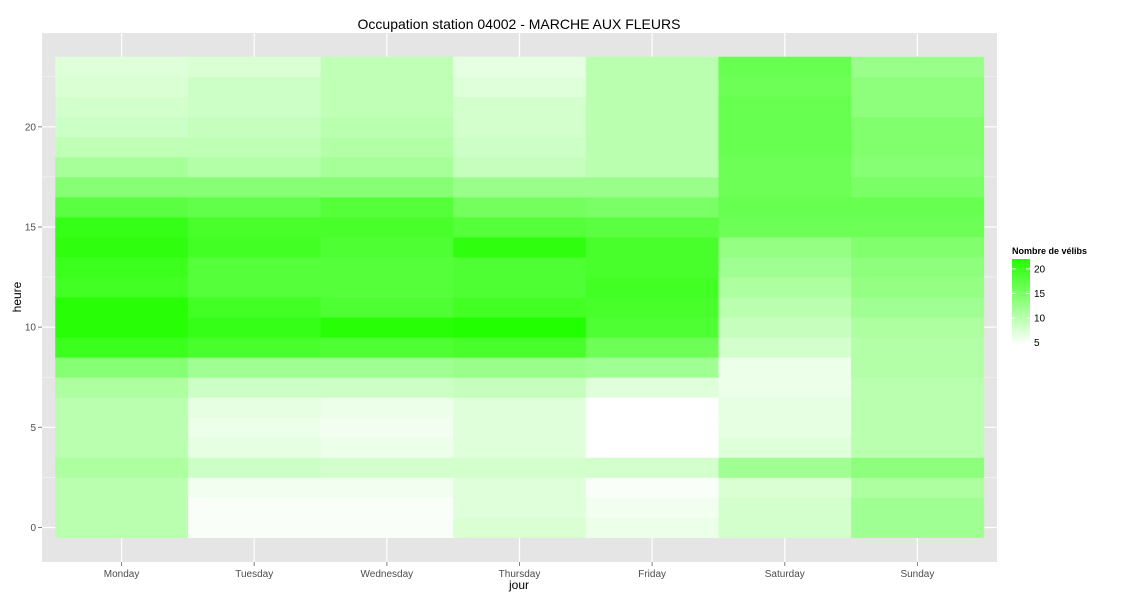  I want to click on y-tick-label: 0, so click(33, 528).